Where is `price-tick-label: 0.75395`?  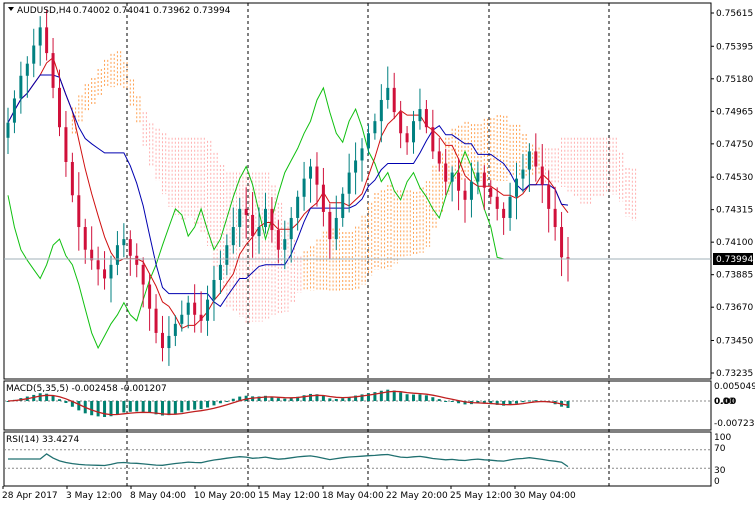 price-tick-label: 0.75395 is located at coordinates (734, 47).